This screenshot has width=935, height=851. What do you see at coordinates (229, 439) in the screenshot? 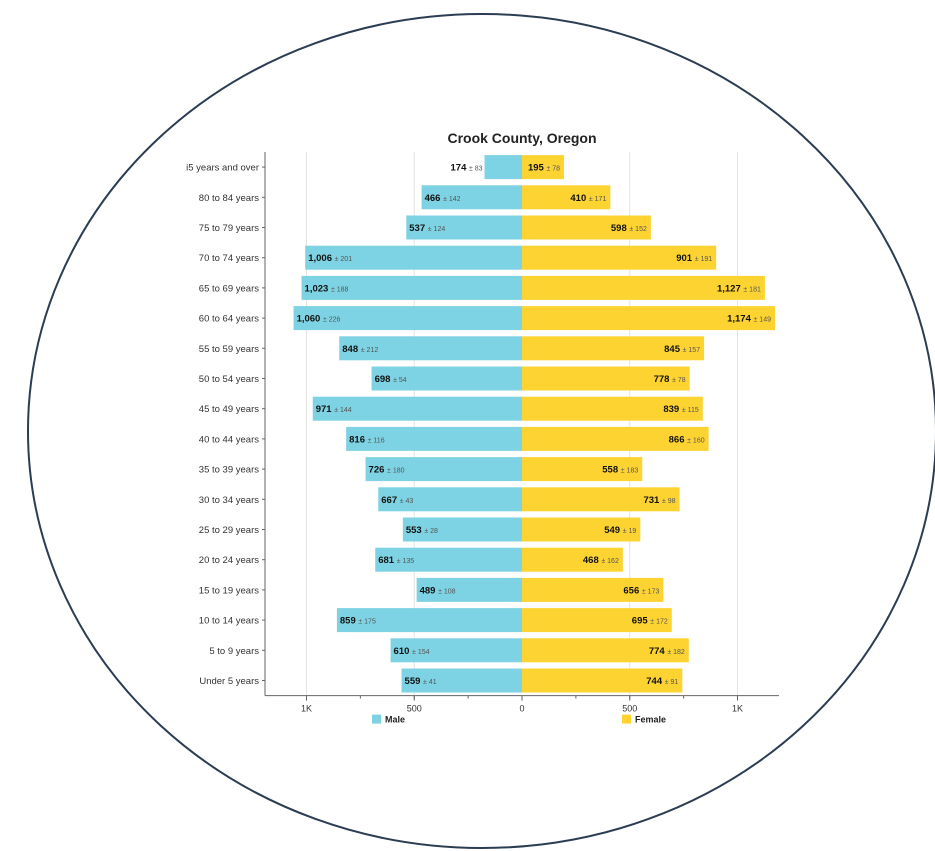
I see `category-label: 40 to 44 years` at bounding box center [229, 439].